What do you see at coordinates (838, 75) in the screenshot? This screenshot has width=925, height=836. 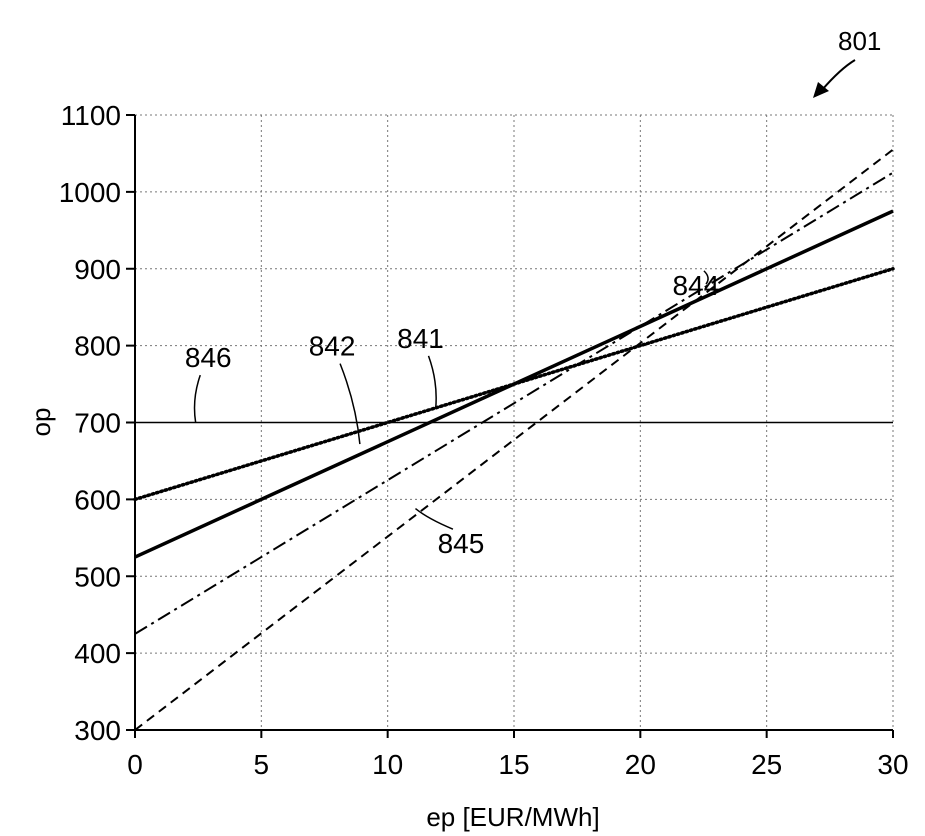 I see `figure-pointer-arrow` at bounding box center [838, 75].